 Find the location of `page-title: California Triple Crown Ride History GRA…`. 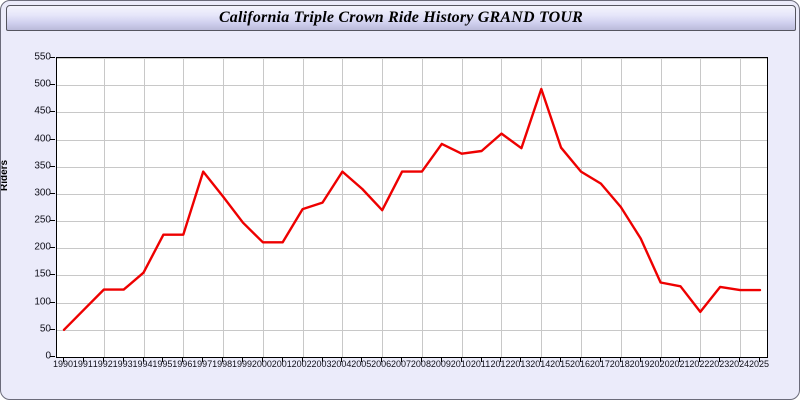

page-title: California Triple Crown Ride History GRA… is located at coordinates (401, 17).